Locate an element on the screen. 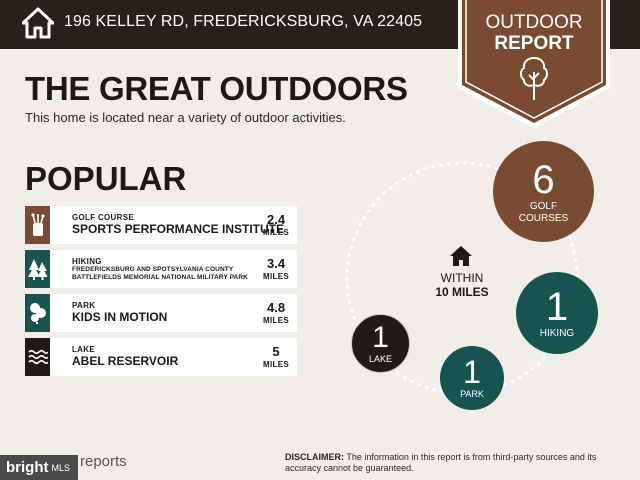  popular-distance: 2.4 MILES is located at coordinates (276, 225).